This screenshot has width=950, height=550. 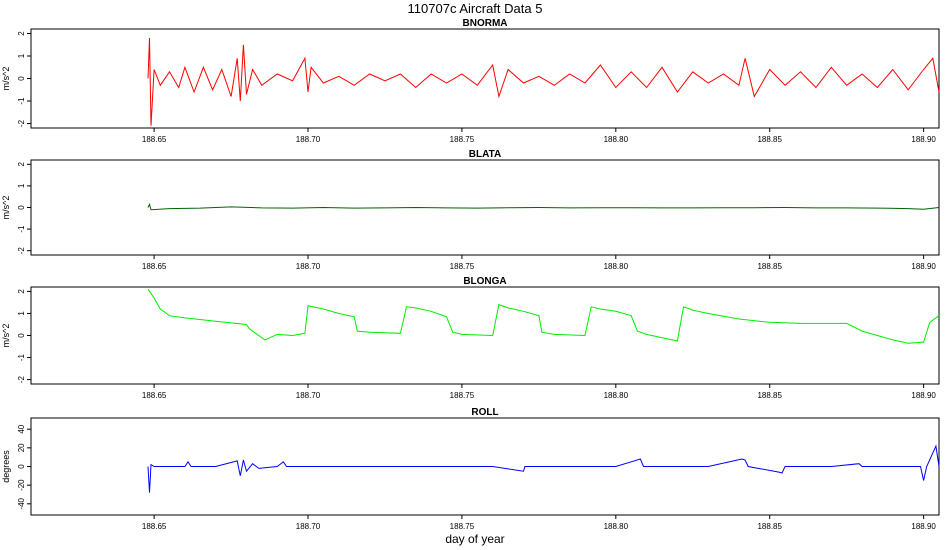 I want to click on y-axis-label: degrees, so click(x=6, y=466).